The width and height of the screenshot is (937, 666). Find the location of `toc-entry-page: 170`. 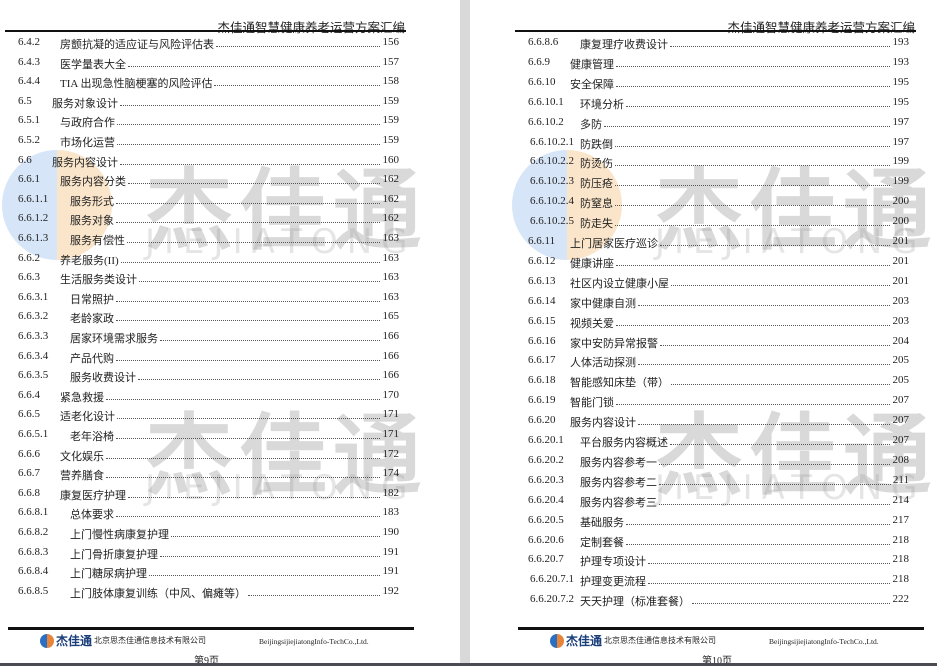

toc-entry-page: 170 is located at coordinates (391, 394).